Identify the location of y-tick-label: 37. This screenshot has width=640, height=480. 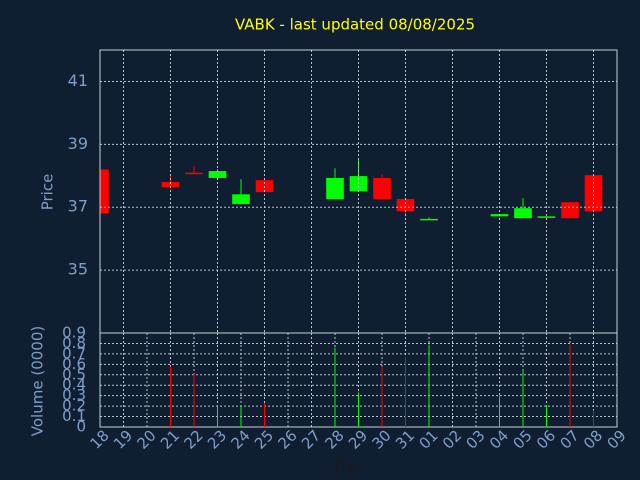
(78, 206).